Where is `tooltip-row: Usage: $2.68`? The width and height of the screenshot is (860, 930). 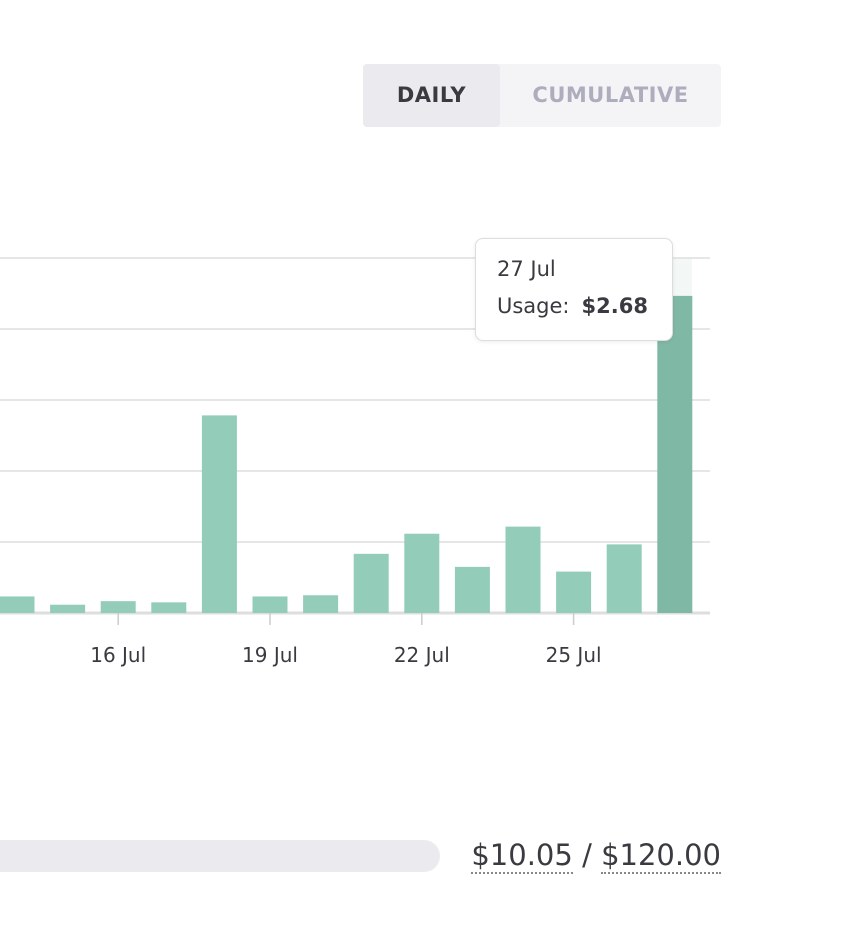 tooltip-row: Usage: $2.68 is located at coordinates (584, 306).